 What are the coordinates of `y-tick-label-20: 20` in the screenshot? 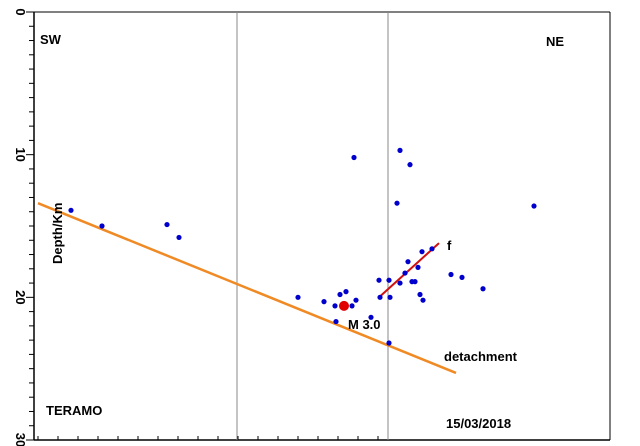 It's located at (20, 297).